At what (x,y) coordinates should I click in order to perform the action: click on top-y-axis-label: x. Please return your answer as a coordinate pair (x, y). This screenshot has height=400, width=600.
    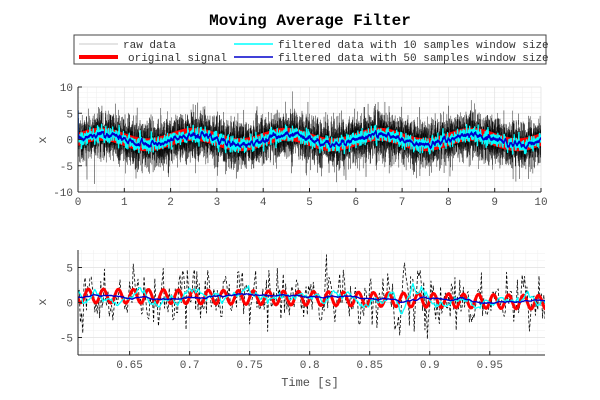
    Looking at the image, I should click on (43, 139).